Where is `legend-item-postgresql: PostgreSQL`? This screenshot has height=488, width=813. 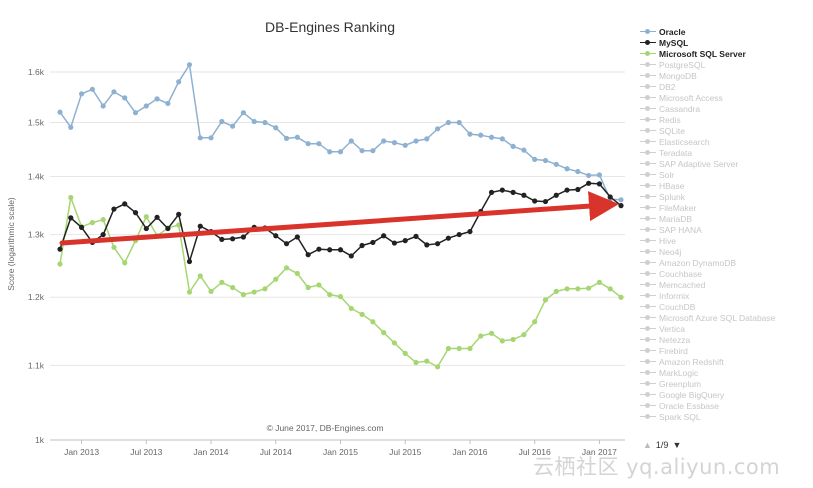
legend-item-postgresql: PostgreSQL is located at coordinates (725, 64).